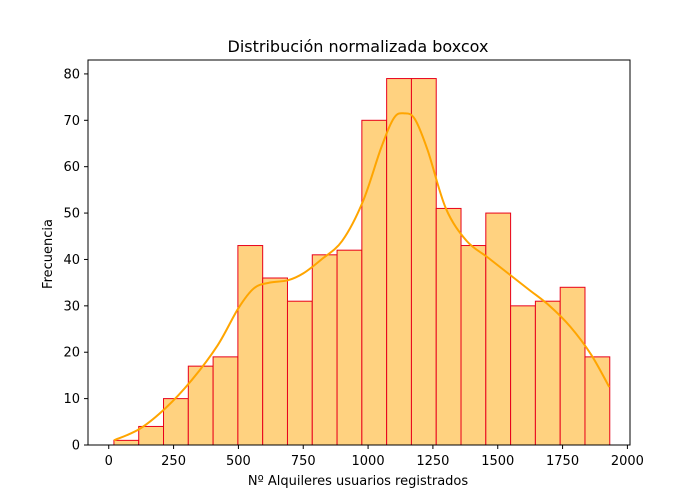 The width and height of the screenshot is (700, 500). Describe the element at coordinates (71, 121) in the screenshot. I see `y-tick-label: 70` at that location.